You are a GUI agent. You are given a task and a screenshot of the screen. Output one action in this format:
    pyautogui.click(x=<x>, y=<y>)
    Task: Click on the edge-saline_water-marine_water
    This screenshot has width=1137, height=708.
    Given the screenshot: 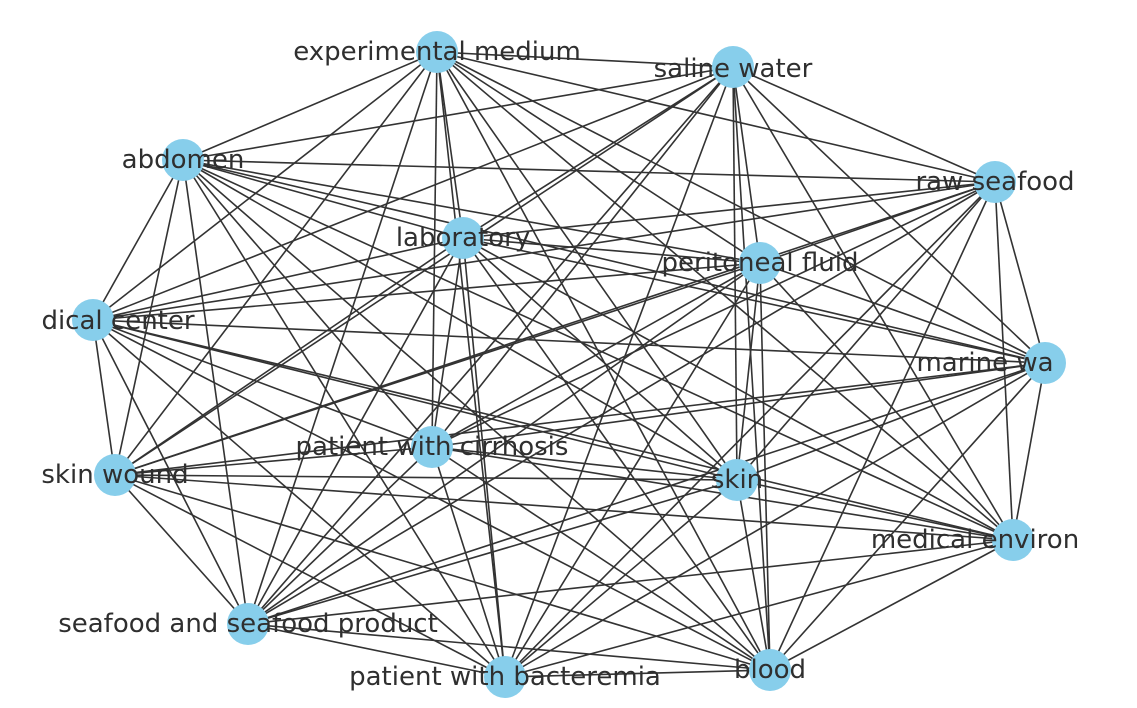 What is the action you would take?
    pyautogui.click(x=889, y=215)
    